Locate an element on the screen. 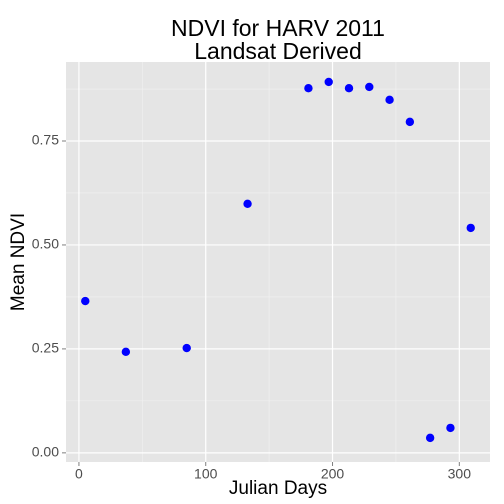  y-tick-label: 0.25 is located at coordinates (45, 348).